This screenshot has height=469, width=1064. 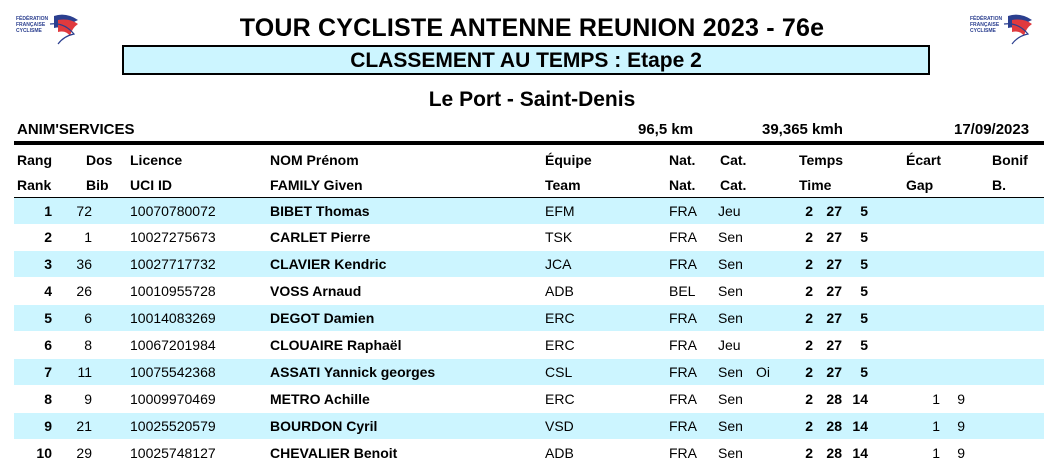 I want to click on header-team: Équipe, so click(x=568, y=160).